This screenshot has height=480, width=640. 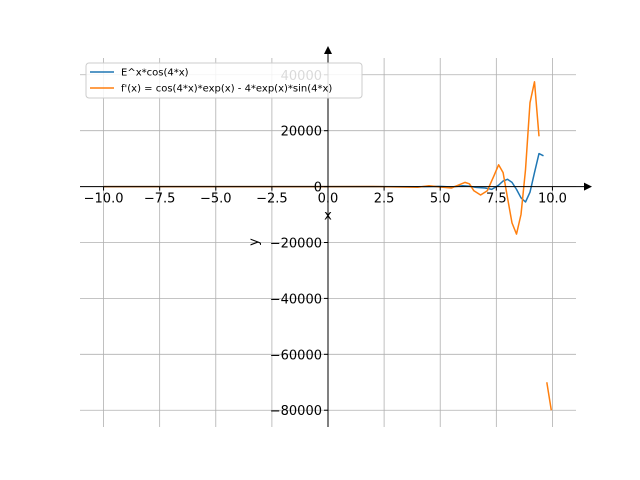 What do you see at coordinates (296, 244) in the screenshot?
I see `y-tick-label: −20000` at bounding box center [296, 244].